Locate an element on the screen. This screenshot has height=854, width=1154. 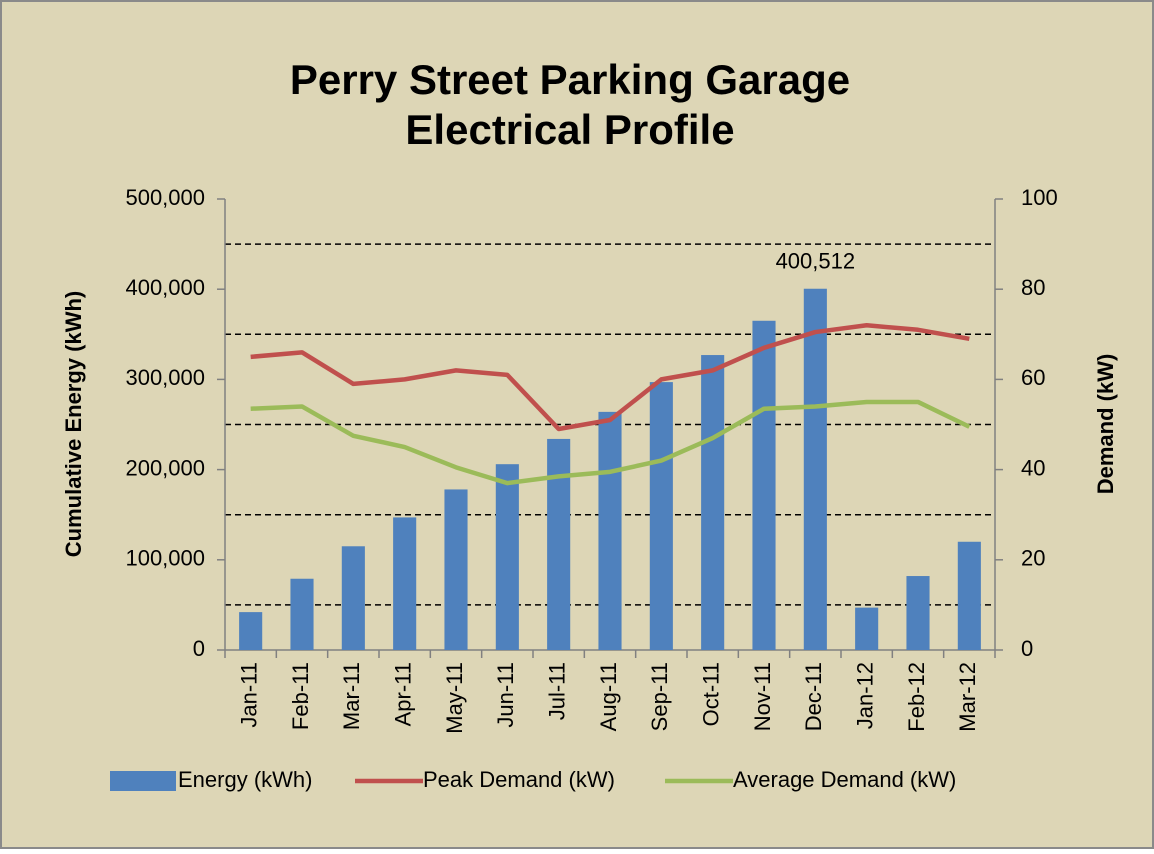
y2-tick-label: 80 is located at coordinates (1033, 287).